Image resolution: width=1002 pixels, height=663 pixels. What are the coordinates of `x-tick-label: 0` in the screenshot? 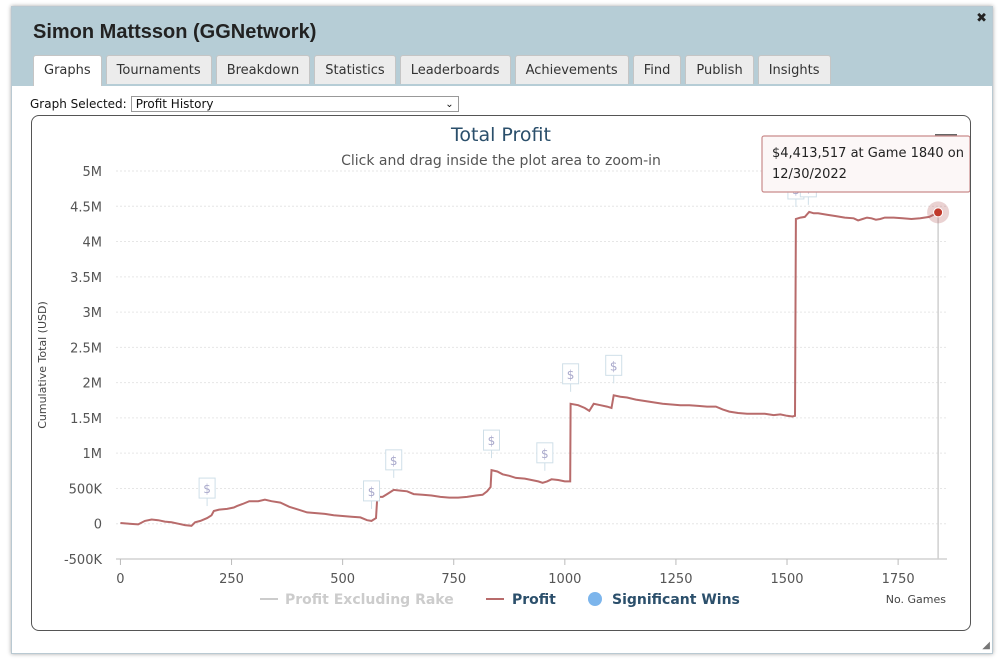 It's located at (120, 579).